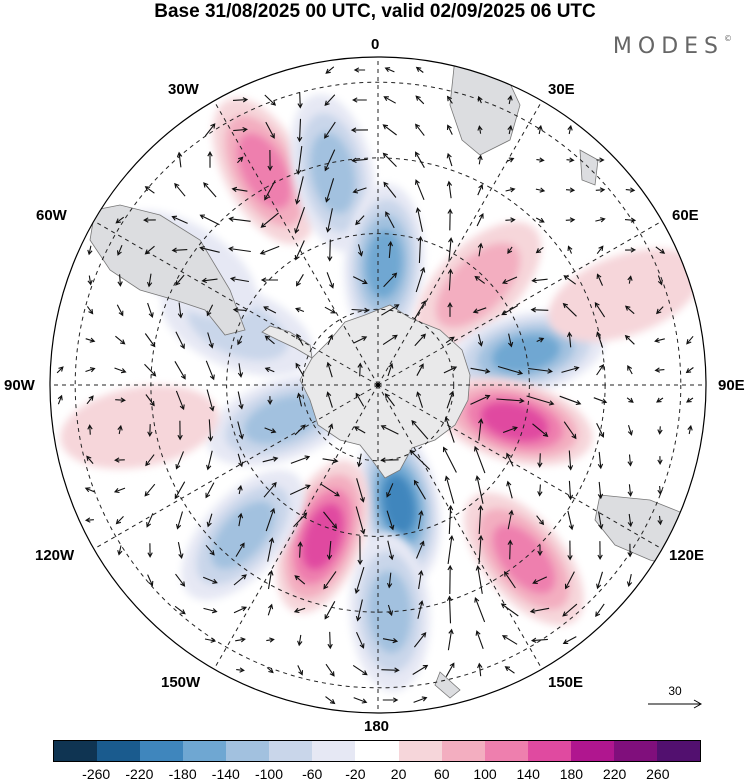 This screenshot has width=750, height=783. Describe the element at coordinates (687, 555) in the screenshot. I see `lon-label-120e: 120E` at that location.